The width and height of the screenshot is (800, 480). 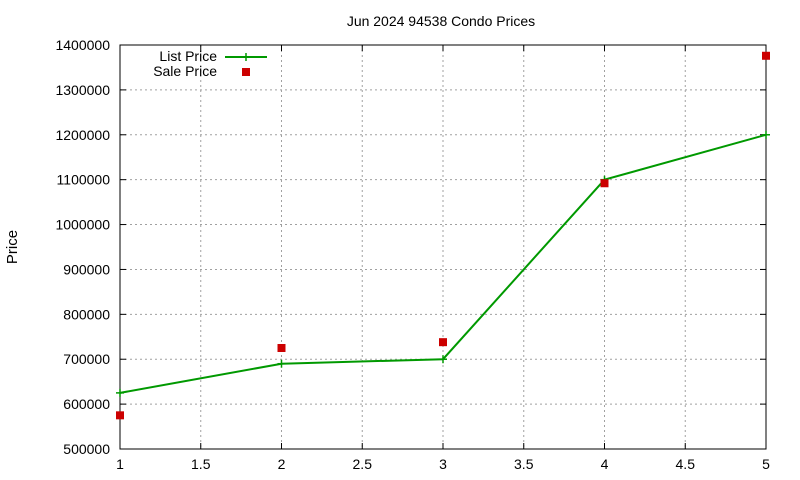 What do you see at coordinates (201, 464) in the screenshot?
I see `x-tick-label: 1.5` at bounding box center [201, 464].